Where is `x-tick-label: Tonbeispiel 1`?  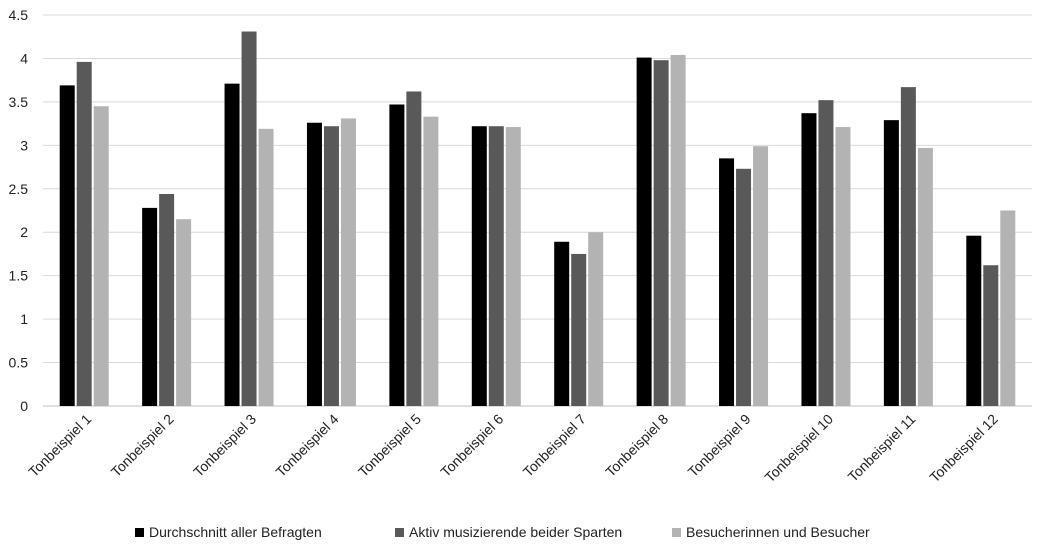
x-tick-label: Tonbeispiel 1 is located at coordinates (59, 445).